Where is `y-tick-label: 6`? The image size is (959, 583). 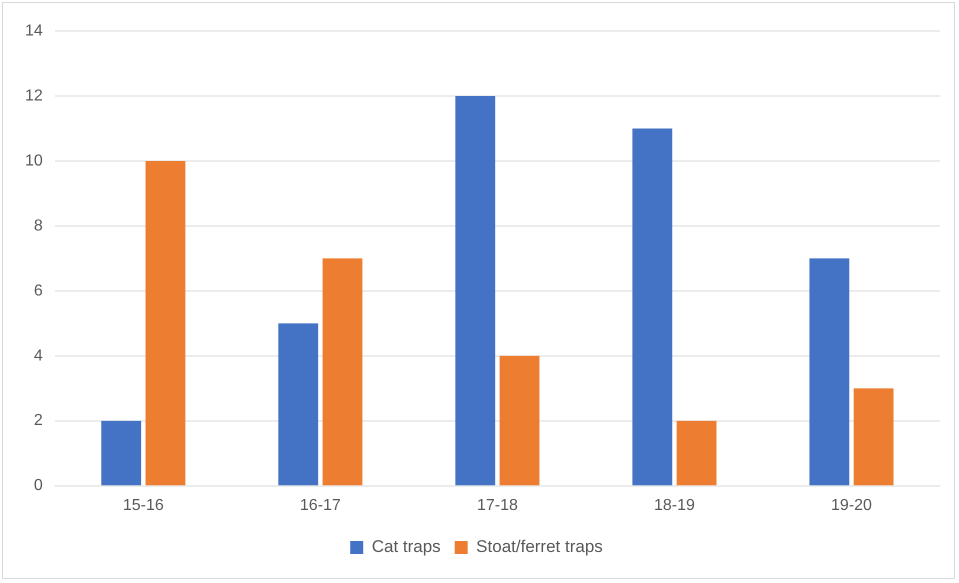 y-tick-label: 6 is located at coordinates (38, 291).